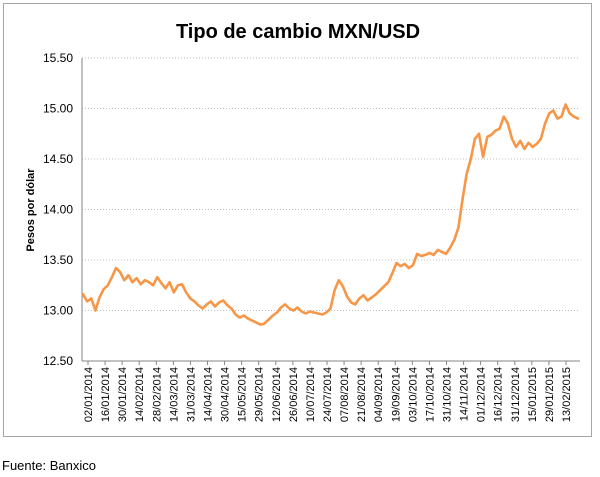  Describe the element at coordinates (157, 394) in the screenshot. I see `x-tick-label: 28/02/2014` at that location.